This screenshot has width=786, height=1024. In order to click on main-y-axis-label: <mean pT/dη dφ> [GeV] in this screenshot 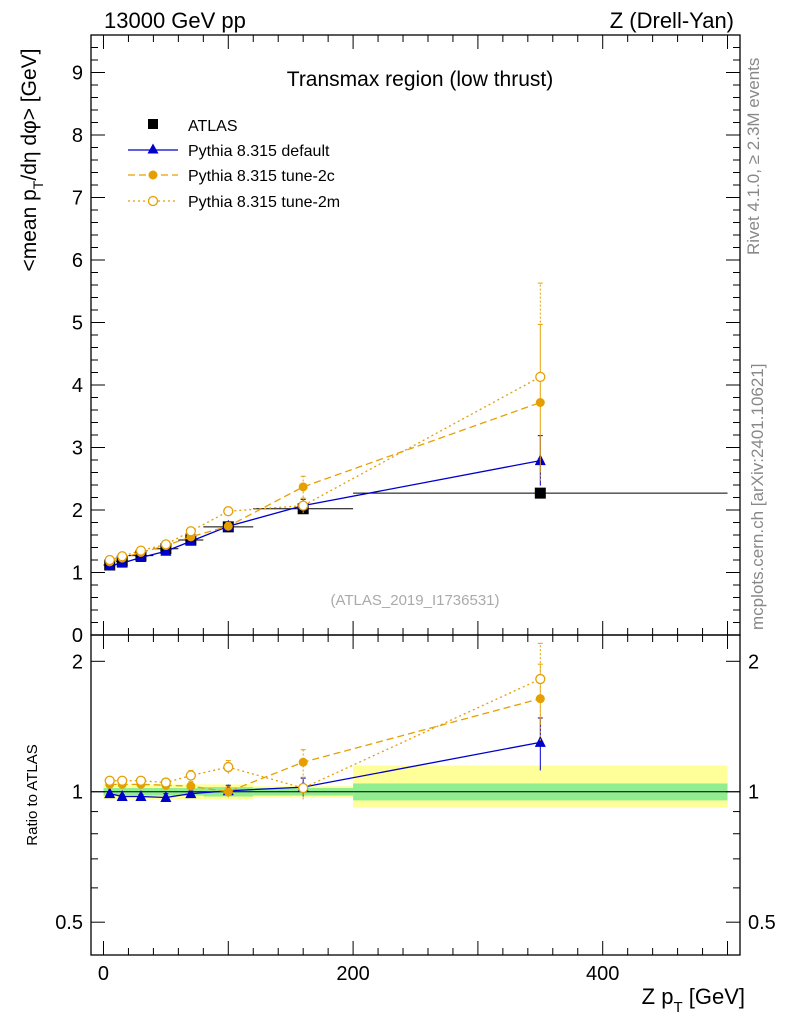, I will do `click(32, 160)`.